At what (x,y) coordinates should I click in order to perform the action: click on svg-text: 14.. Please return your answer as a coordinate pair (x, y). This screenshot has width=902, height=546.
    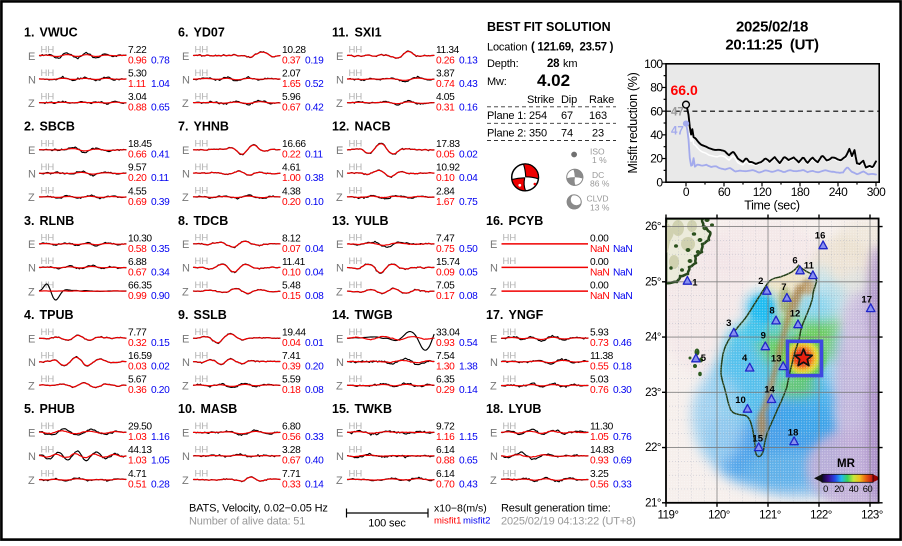
    Looking at the image, I should click on (340, 315).